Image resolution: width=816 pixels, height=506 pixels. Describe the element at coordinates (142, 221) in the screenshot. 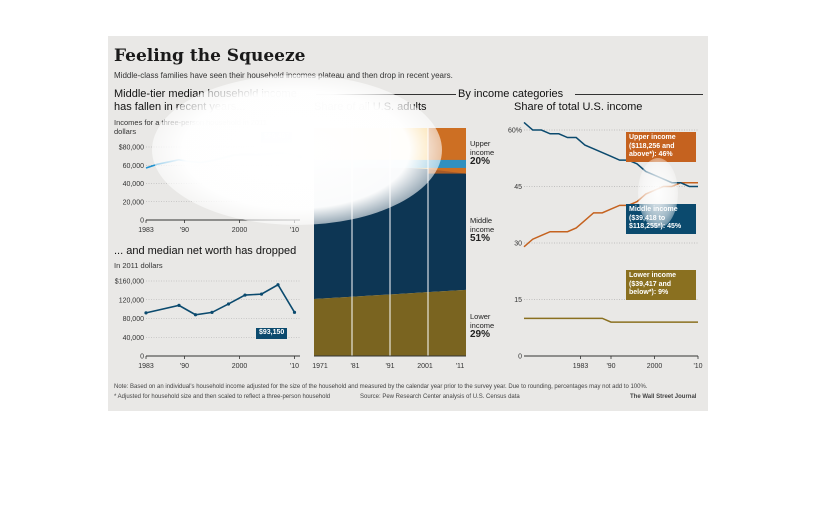

I see `income-y-tick: 0` at that location.